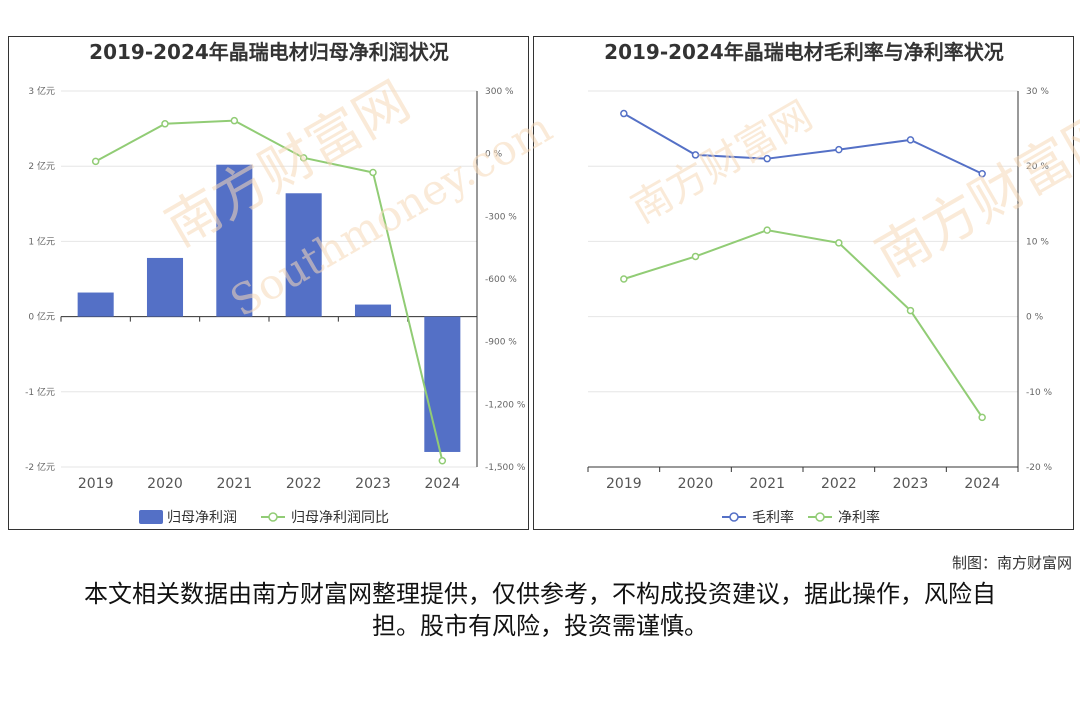 This screenshot has width=1080, height=720. Describe the element at coordinates (95, 304) in the screenshot. I see `bar-2019` at that location.